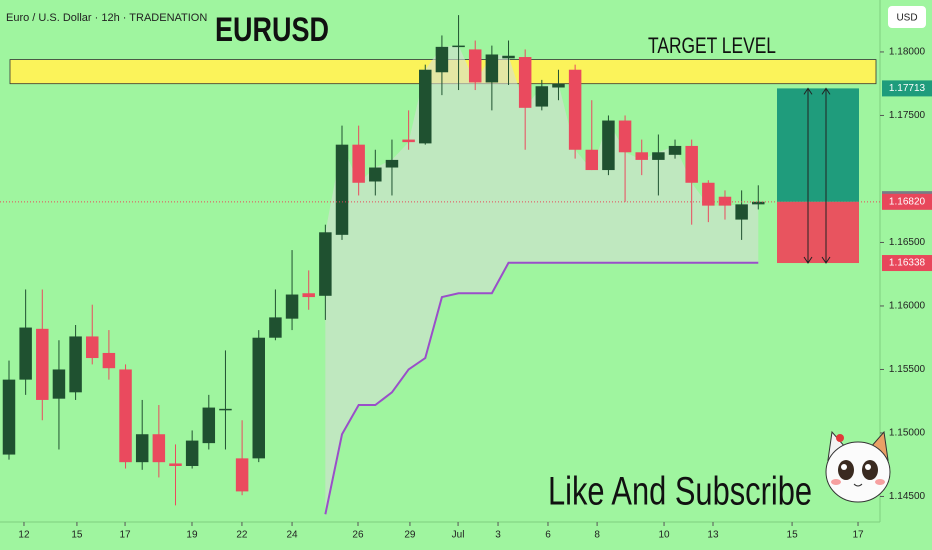  I want to click on profit-zone, so click(818, 145).